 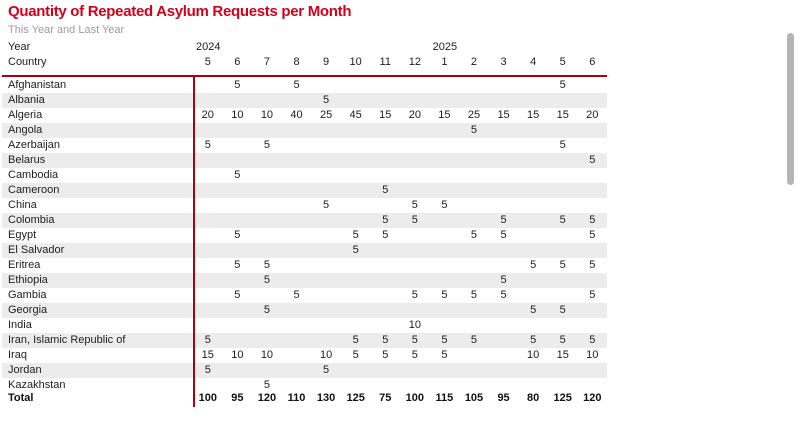 I want to click on month-header-cell: 11, so click(x=385, y=62).